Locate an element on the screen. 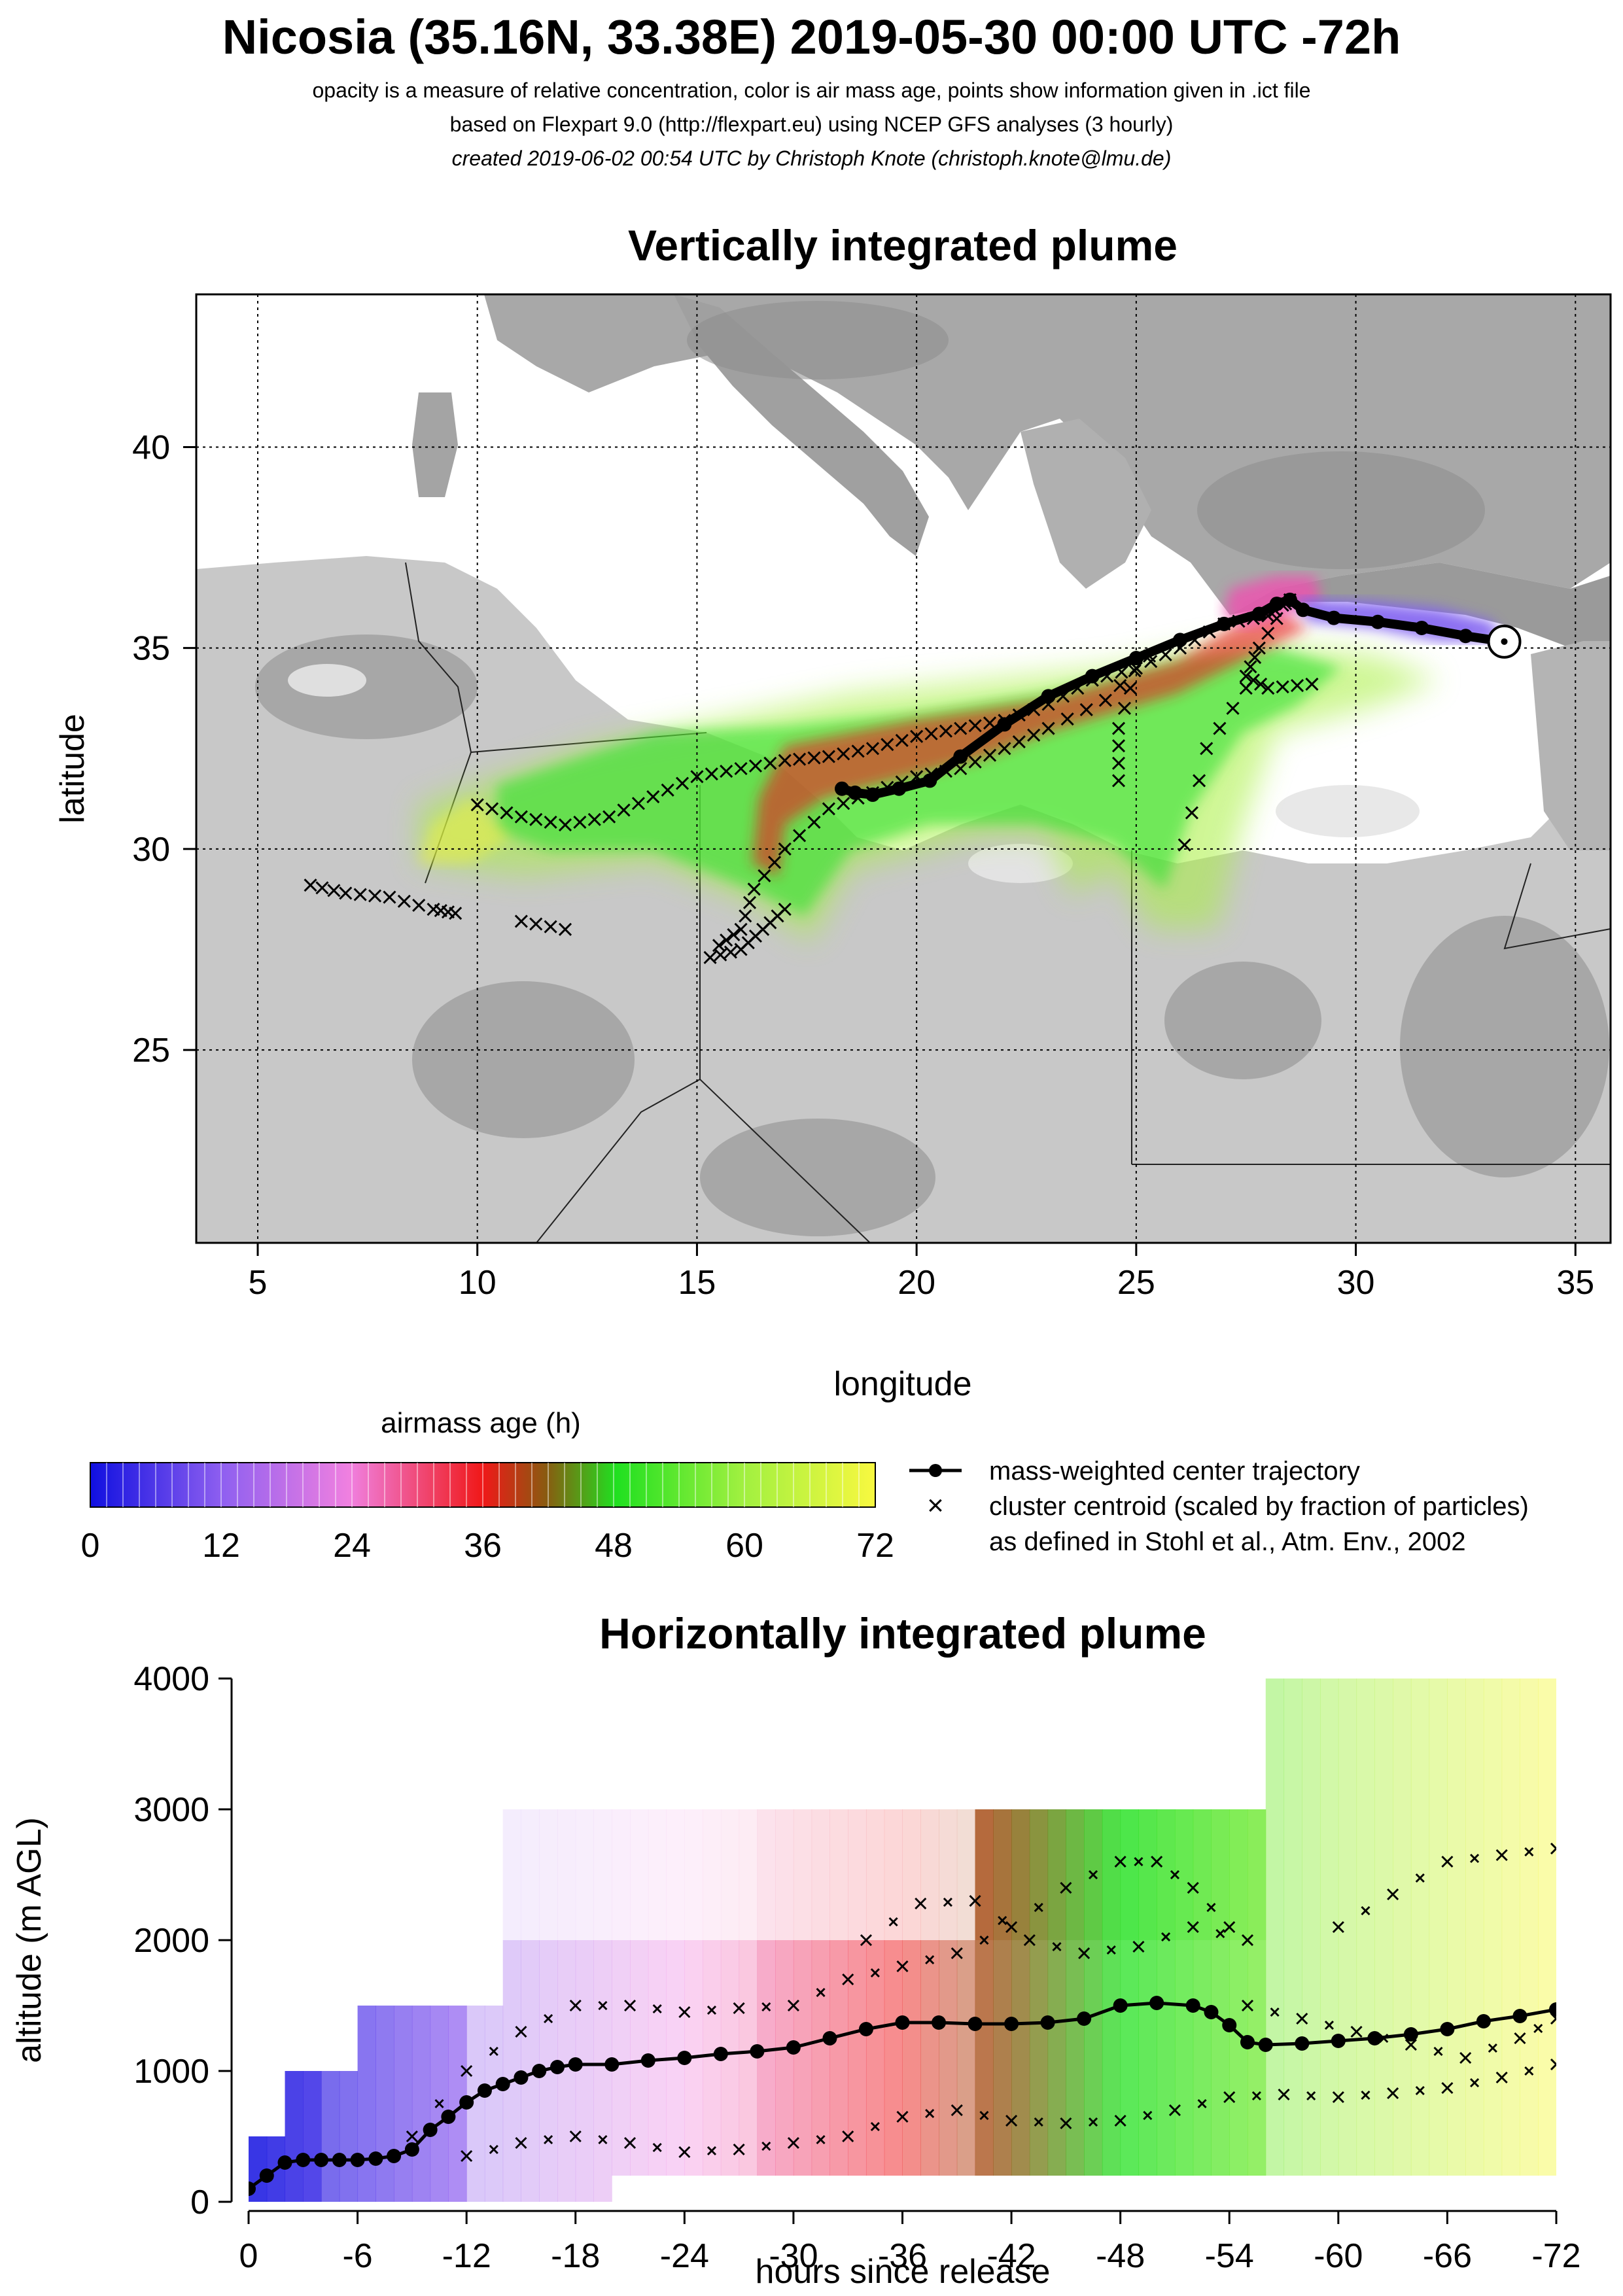 The image size is (1623, 2296). map-x-tick-label: 35 is located at coordinates (1575, 1283).